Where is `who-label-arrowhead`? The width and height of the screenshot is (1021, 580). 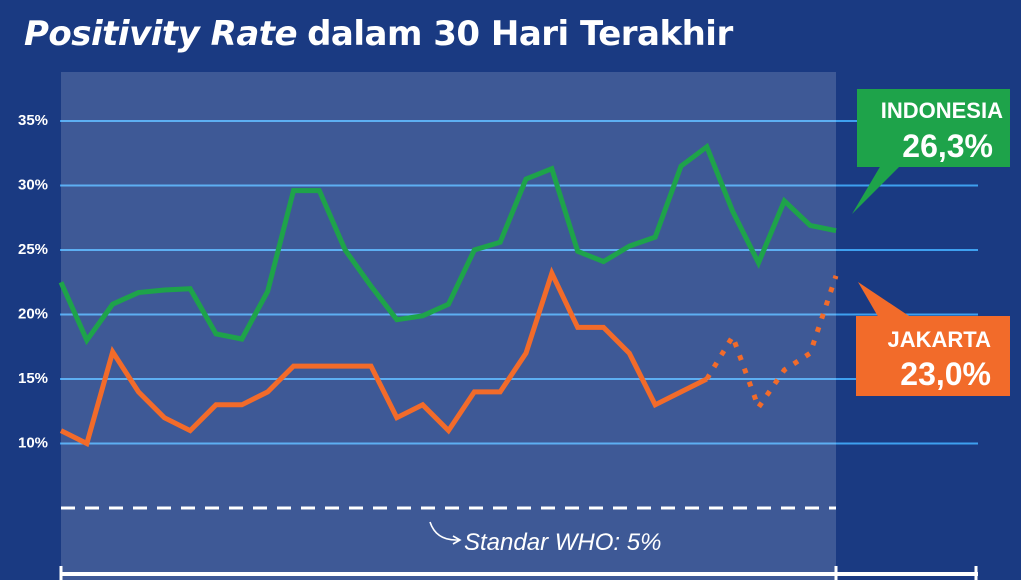 who-label-arrowhead is located at coordinates (457, 540).